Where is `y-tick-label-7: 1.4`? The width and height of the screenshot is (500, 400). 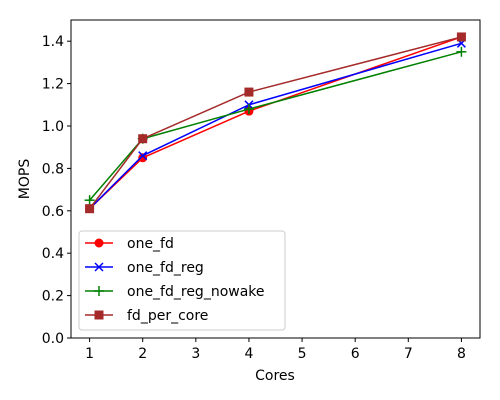
y-tick-label-7: 1.4 is located at coordinates (53, 42).